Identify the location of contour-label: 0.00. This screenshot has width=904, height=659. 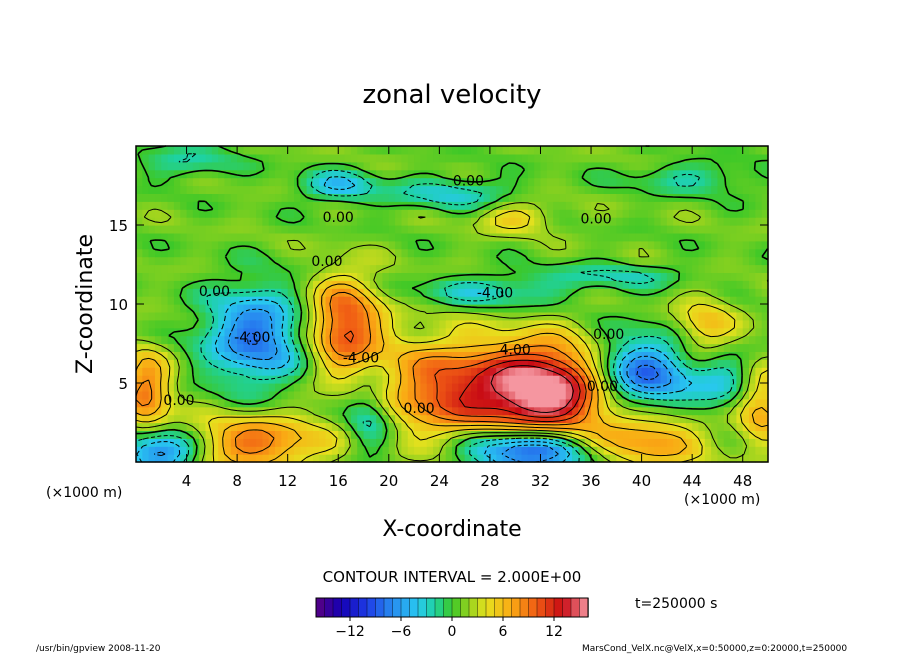
(326, 262).